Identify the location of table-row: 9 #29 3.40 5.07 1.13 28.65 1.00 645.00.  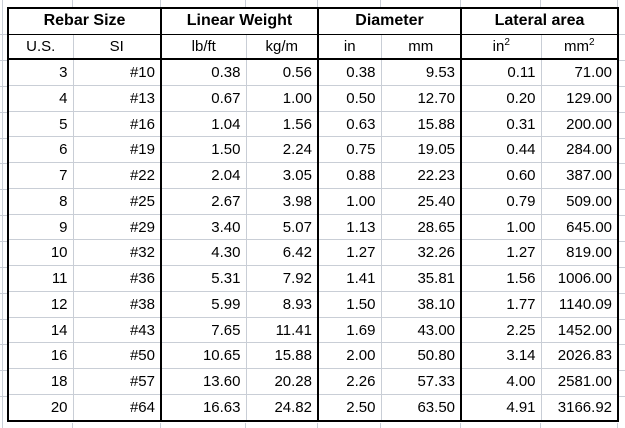
(313, 227).